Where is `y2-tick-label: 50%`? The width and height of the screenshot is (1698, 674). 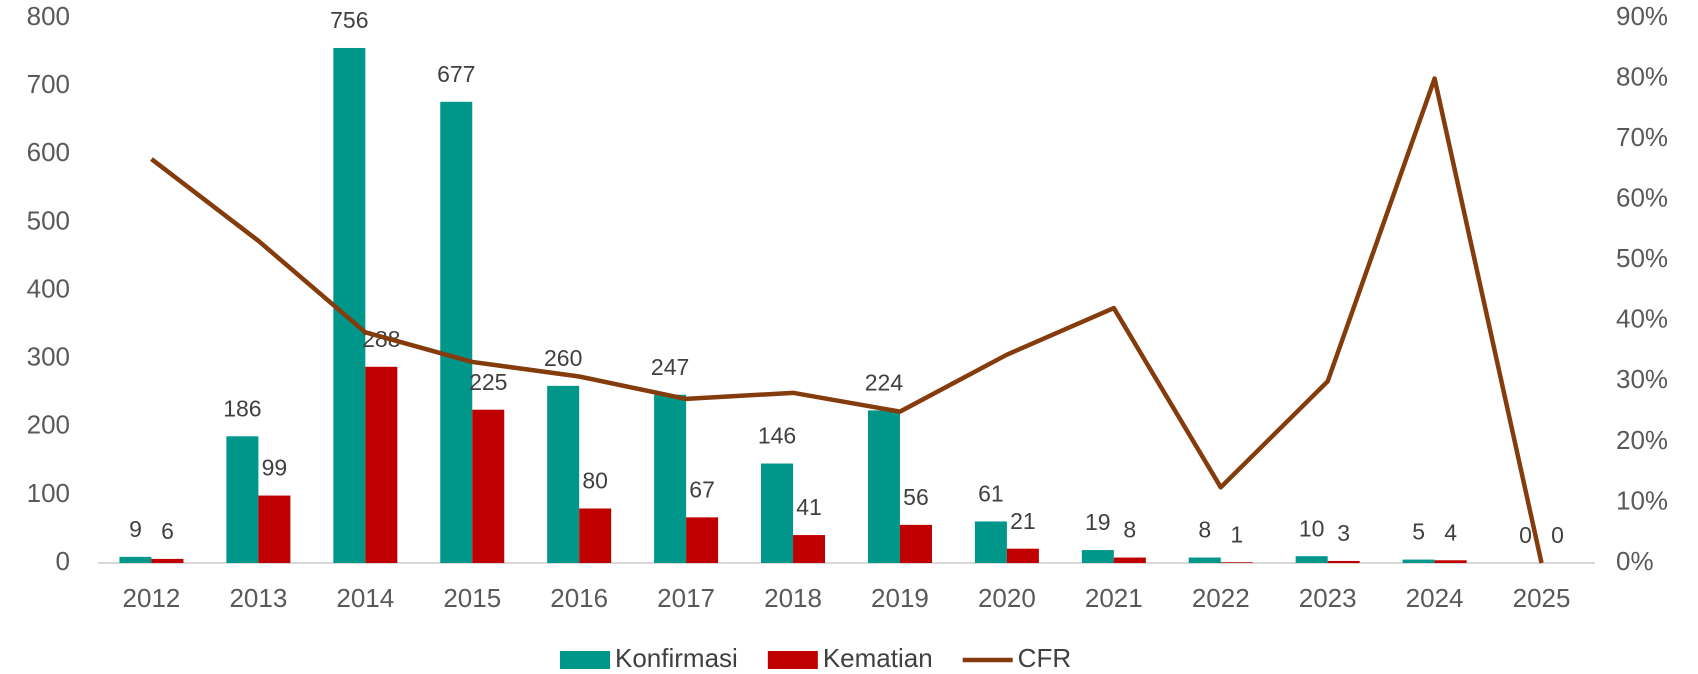 y2-tick-label: 50% is located at coordinates (1642, 258).